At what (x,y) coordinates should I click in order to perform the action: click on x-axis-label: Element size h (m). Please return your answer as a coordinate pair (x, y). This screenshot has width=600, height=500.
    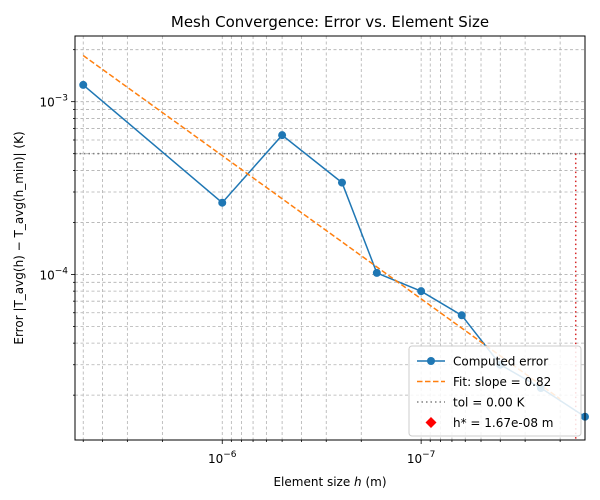
    Looking at the image, I should click on (329, 482).